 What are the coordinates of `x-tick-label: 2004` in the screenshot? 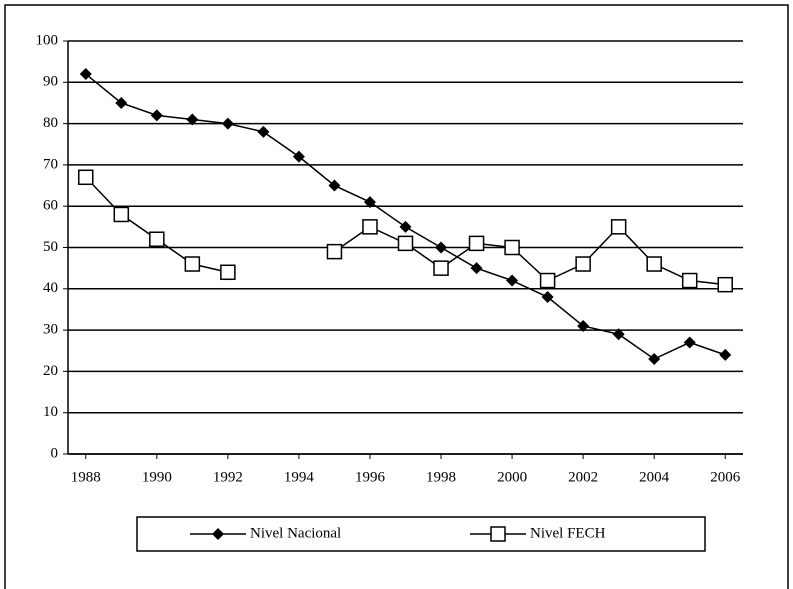 It's located at (654, 477).